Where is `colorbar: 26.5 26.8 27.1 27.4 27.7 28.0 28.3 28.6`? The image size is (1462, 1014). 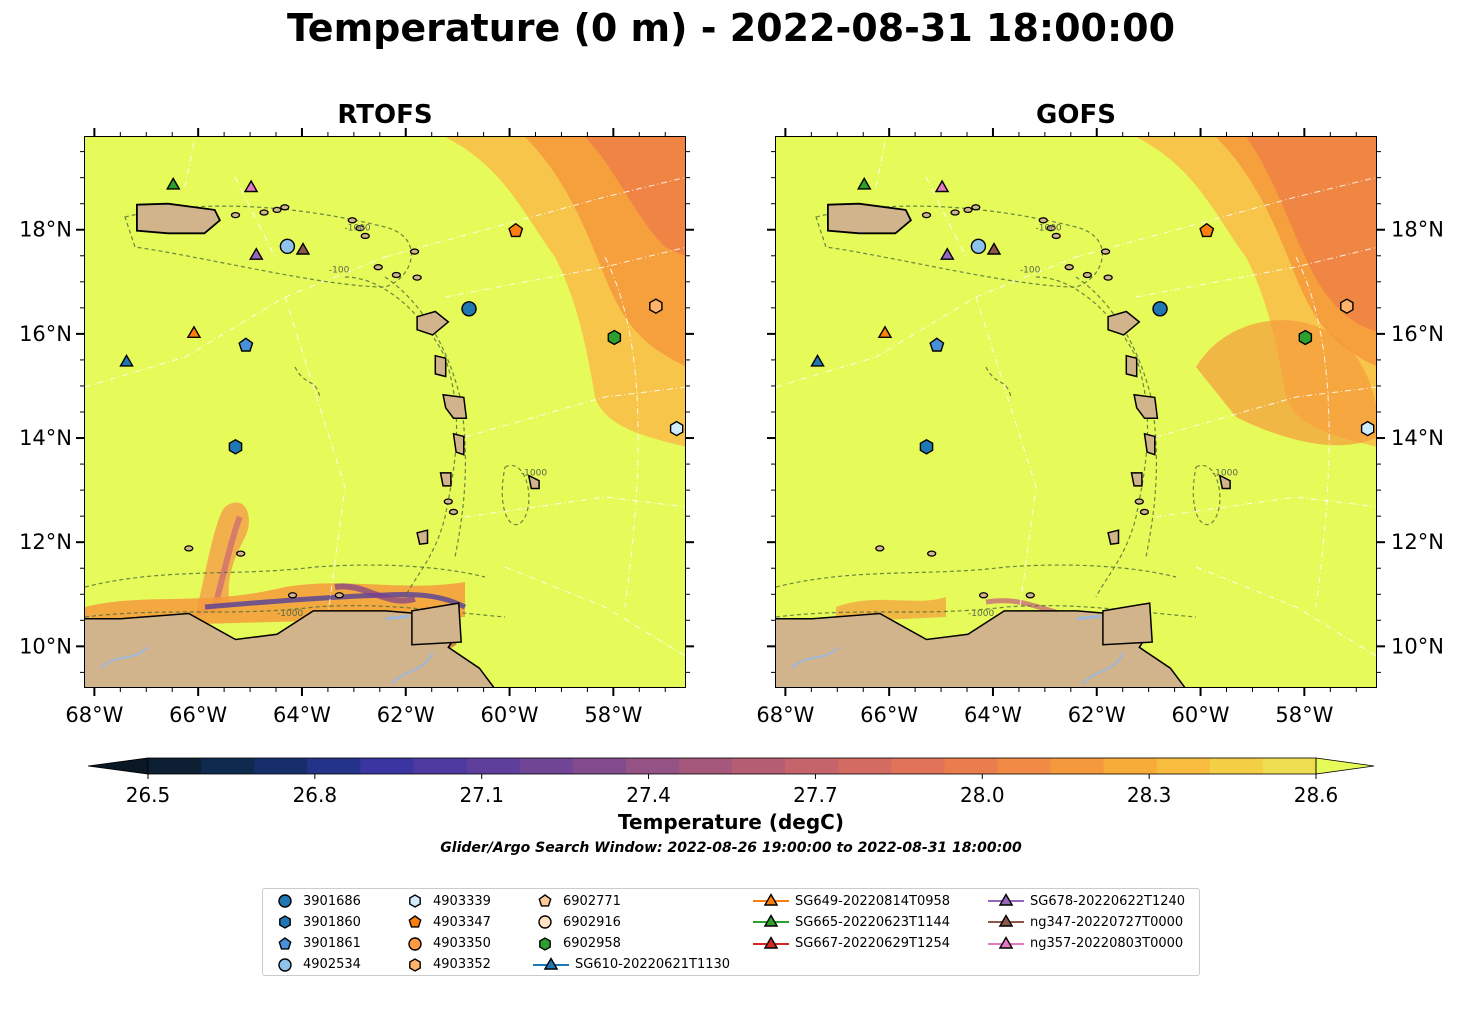
colorbar: 26.5 26.8 27.1 27.4 27.7 28.0 28.3 28.6 is located at coordinates (731, 782).